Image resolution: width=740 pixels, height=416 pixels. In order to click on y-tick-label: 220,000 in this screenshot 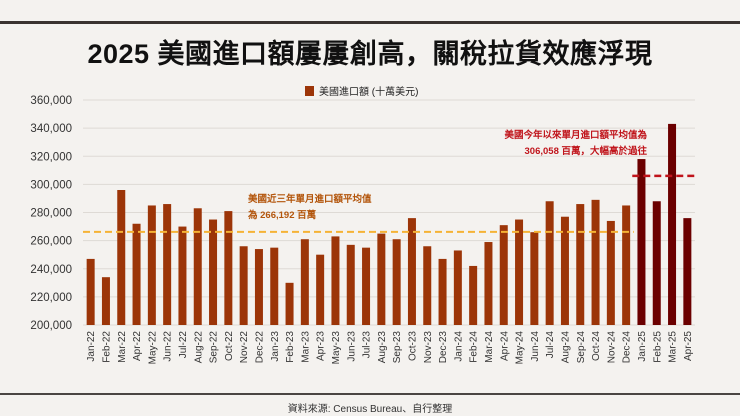, I will do `click(51, 298)`.